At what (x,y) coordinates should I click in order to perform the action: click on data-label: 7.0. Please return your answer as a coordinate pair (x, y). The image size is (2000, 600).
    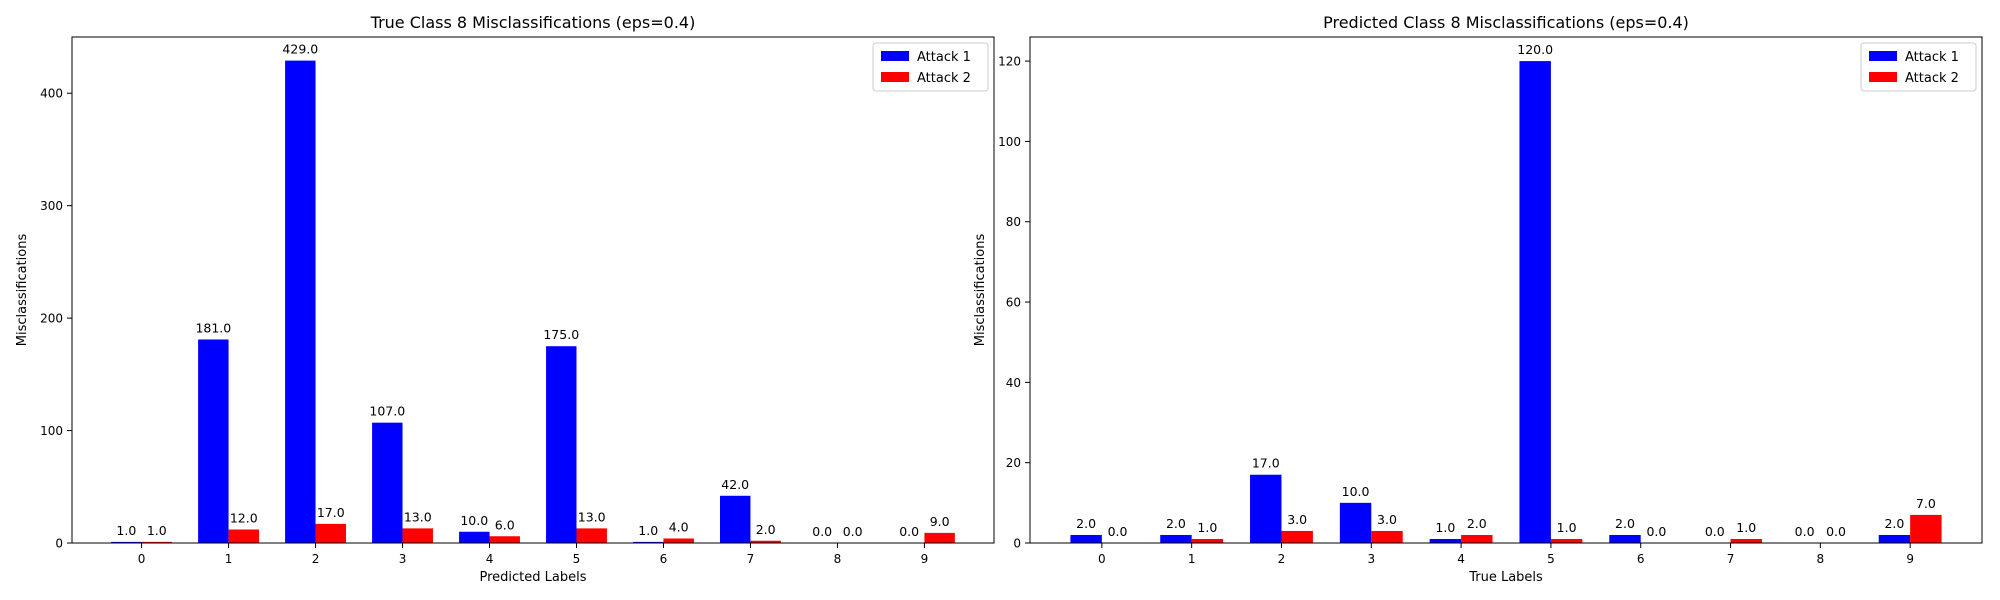
    Looking at the image, I should click on (1926, 503).